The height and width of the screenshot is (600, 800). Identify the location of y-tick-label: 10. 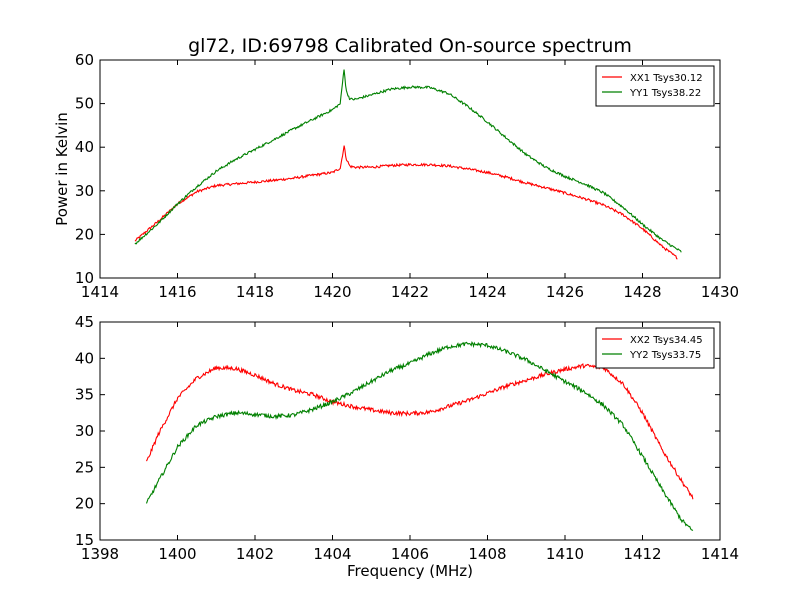
(84, 278).